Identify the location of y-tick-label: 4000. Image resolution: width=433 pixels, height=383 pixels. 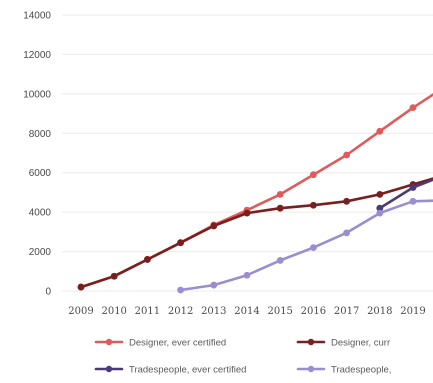
(40, 213).